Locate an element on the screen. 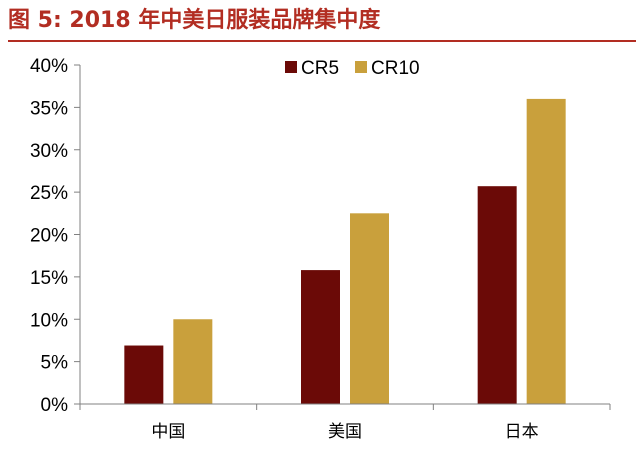  y-tick-label: 10% is located at coordinates (49, 320).